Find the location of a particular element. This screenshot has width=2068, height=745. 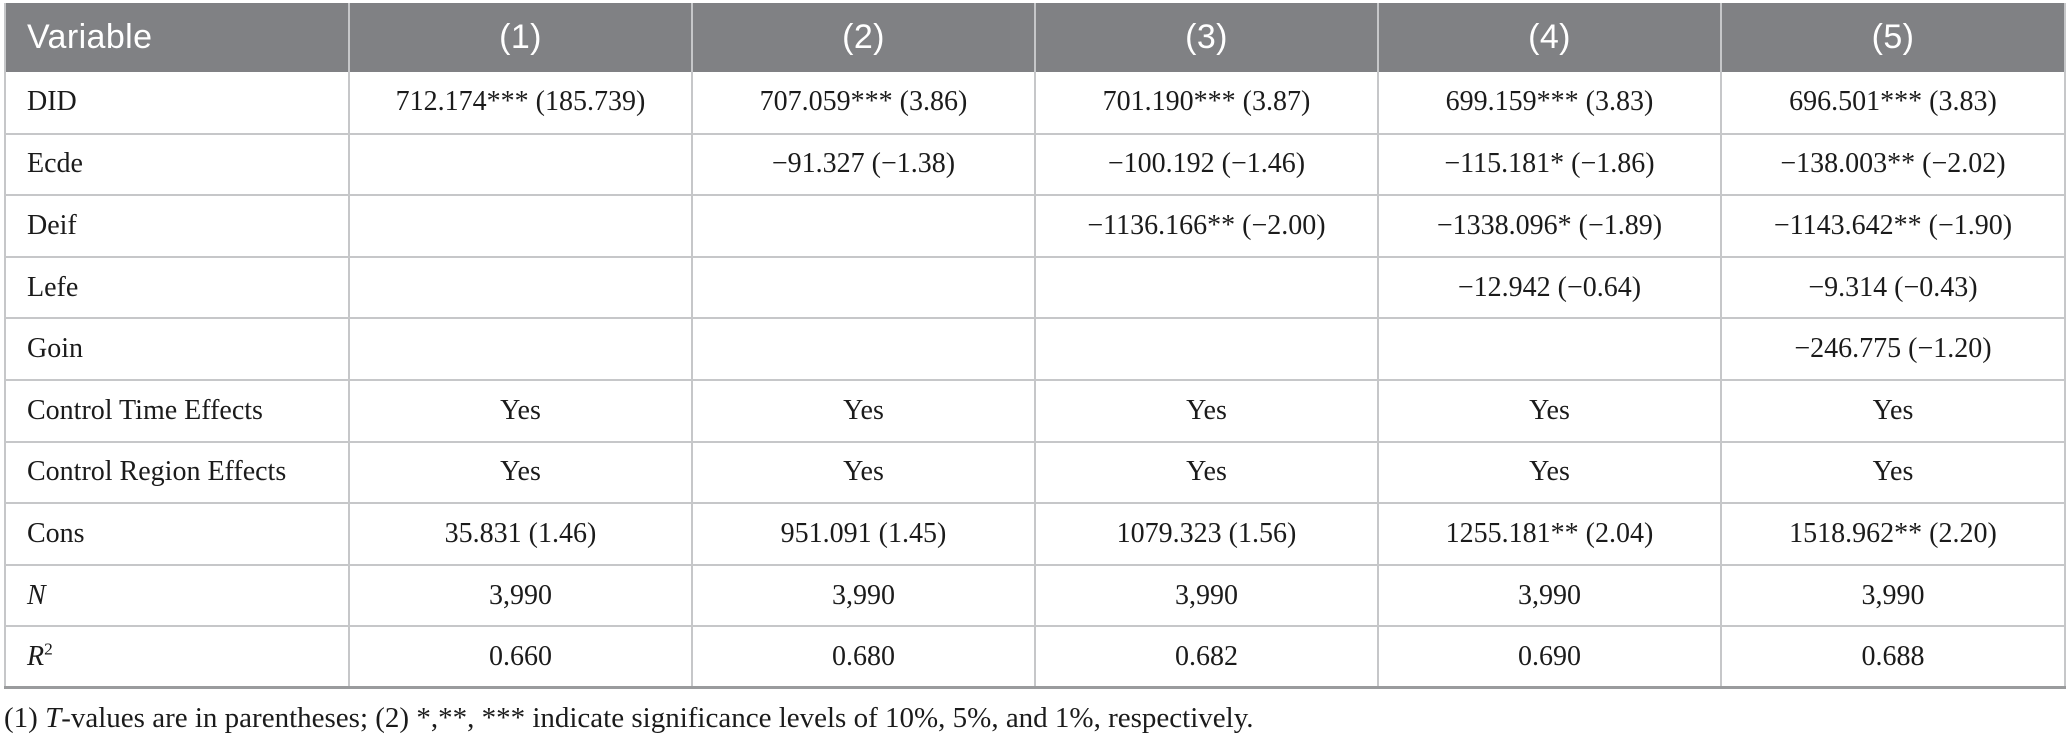

table-row: Lefe −12.942 (−0.64) −9.314 (−0.43) is located at coordinates (1035, 288).